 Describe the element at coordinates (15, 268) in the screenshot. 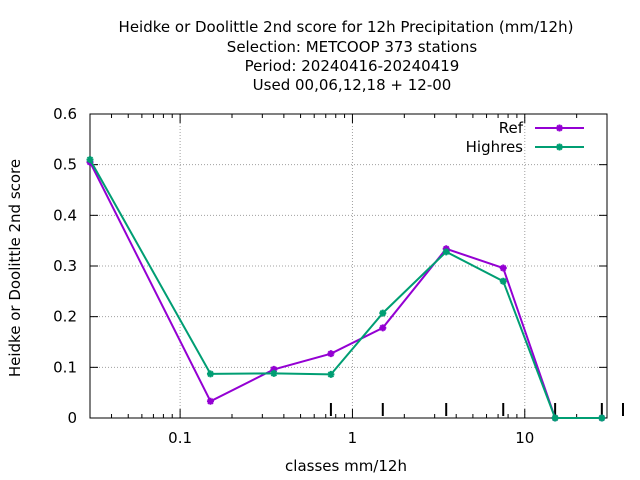

I see `y-axis-label: Heidke or Doolittle 2nd score` at that location.